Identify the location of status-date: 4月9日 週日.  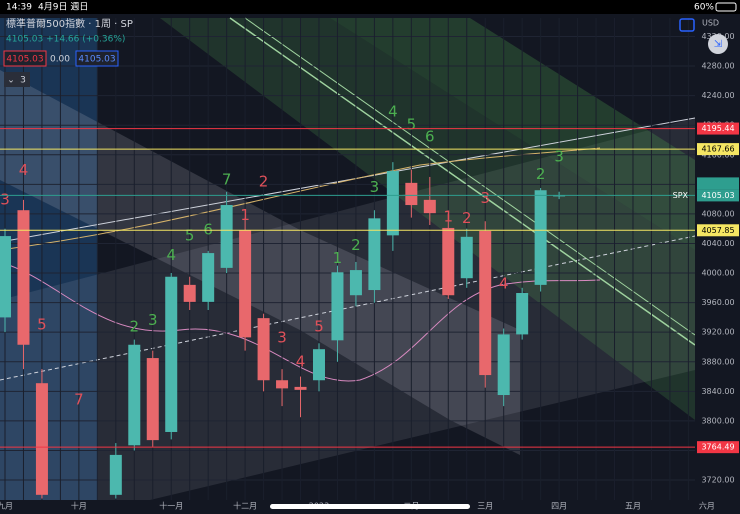
(63, 7).